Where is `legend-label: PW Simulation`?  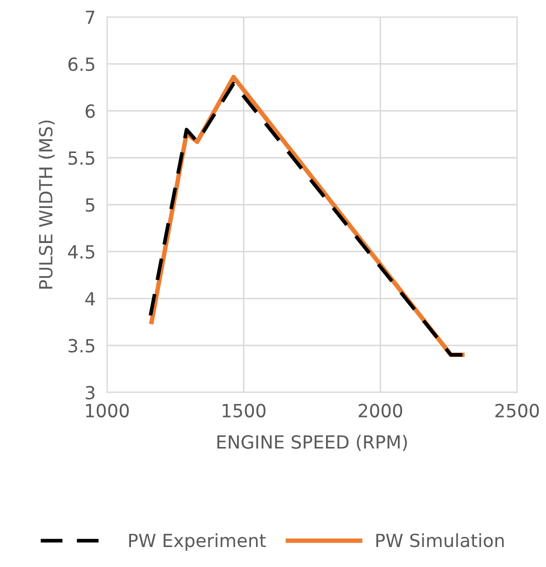
legend-label: PW Simulation is located at coordinates (440, 540).